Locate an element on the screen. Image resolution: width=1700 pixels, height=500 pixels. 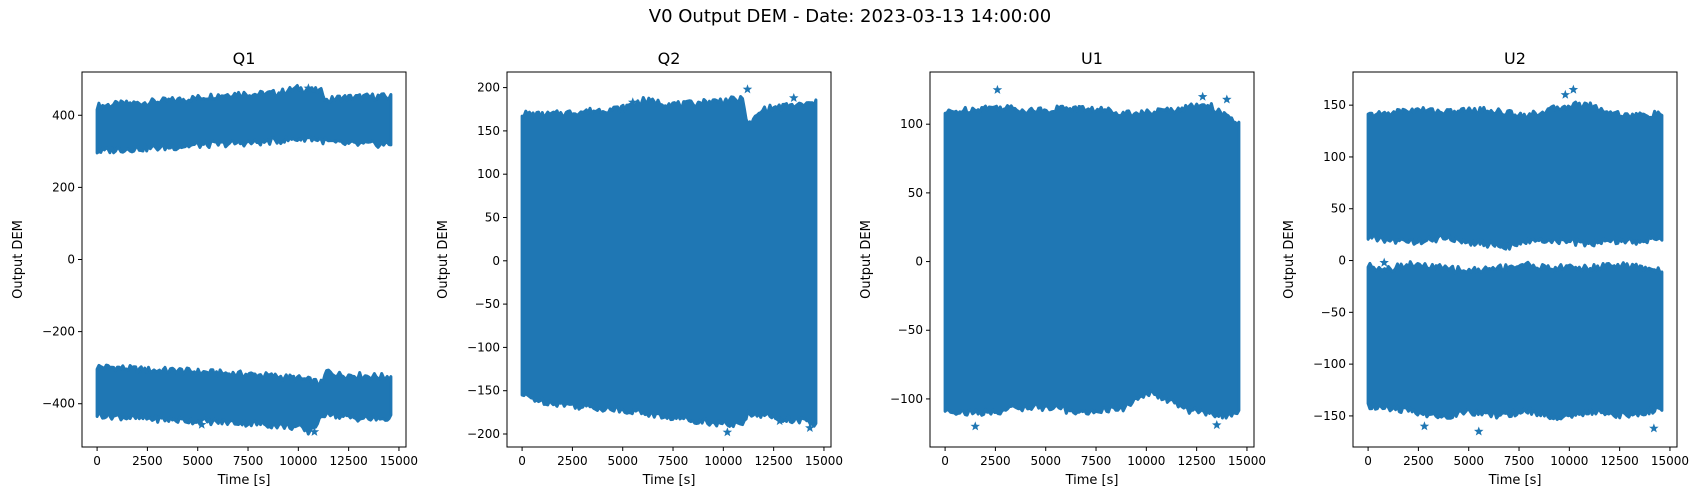
subplot-title: U2 is located at coordinates (1515, 58).